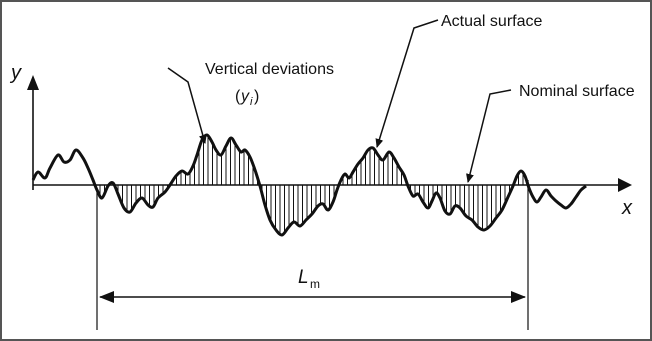  I want to click on vertical-deviations-leader, so click(187, 105).